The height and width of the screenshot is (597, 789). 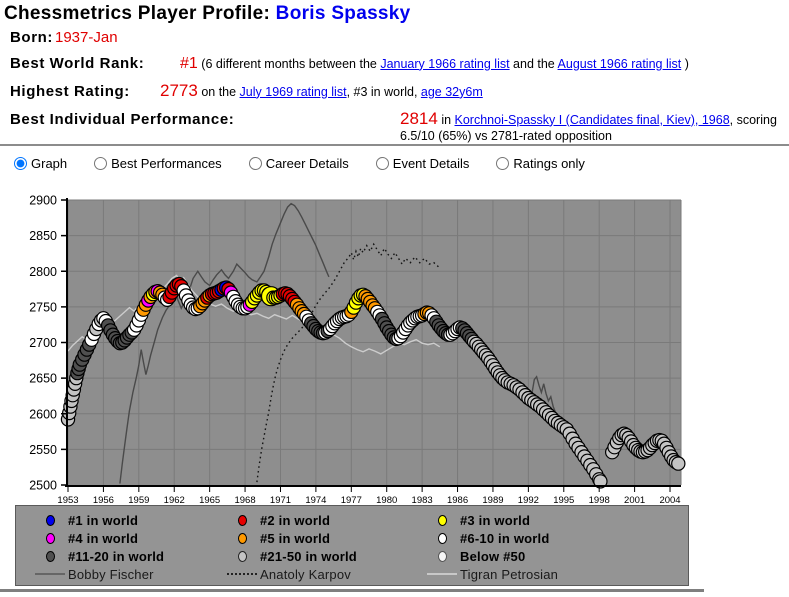 What do you see at coordinates (619, 63) in the screenshot?
I see `august-1966-rating-list-link: August 1966 rating list` at bounding box center [619, 63].